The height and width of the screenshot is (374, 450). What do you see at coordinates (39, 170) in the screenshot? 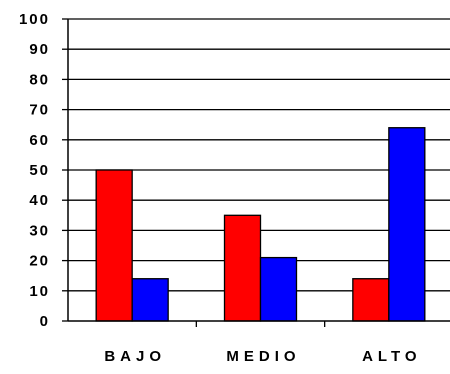
I see `y-tick-label: 50` at bounding box center [39, 170].